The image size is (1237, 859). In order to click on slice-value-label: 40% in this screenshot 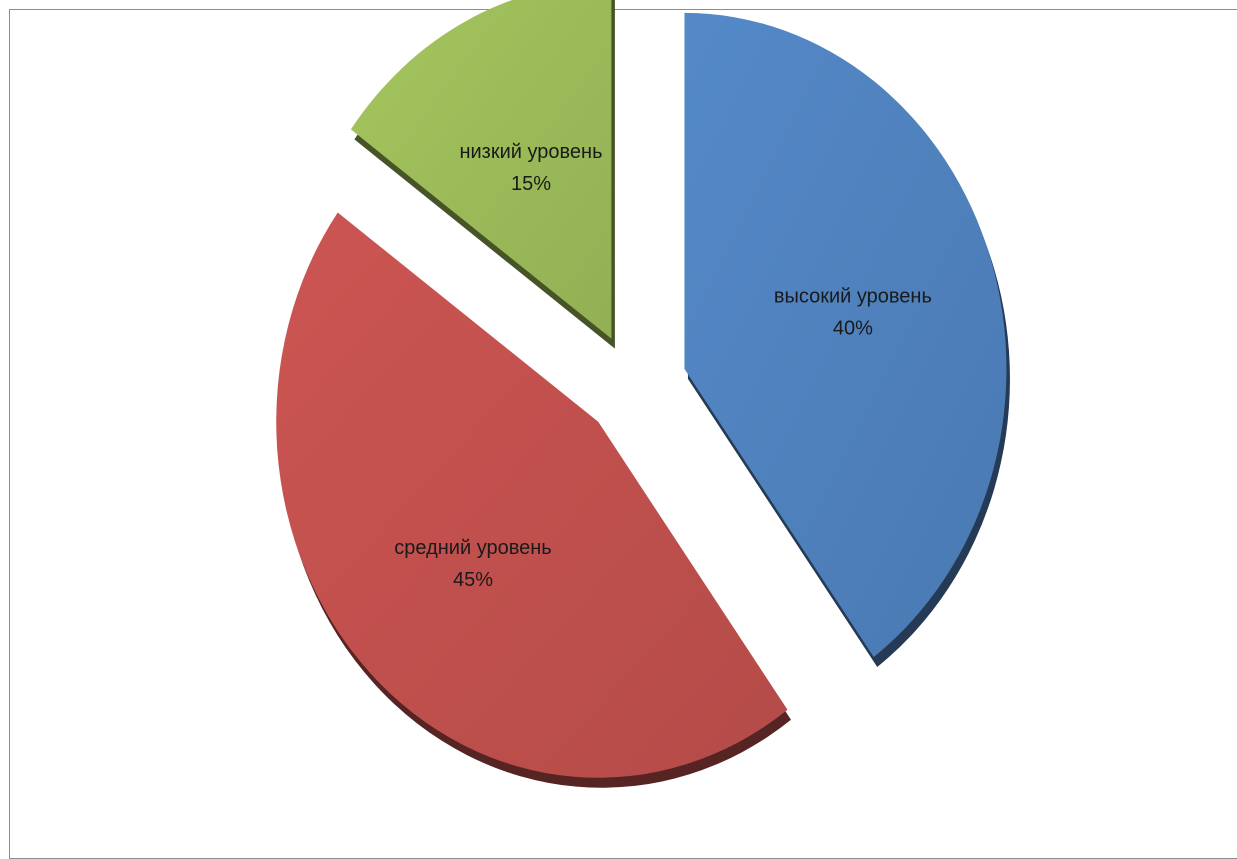, I will do `click(853, 328)`.